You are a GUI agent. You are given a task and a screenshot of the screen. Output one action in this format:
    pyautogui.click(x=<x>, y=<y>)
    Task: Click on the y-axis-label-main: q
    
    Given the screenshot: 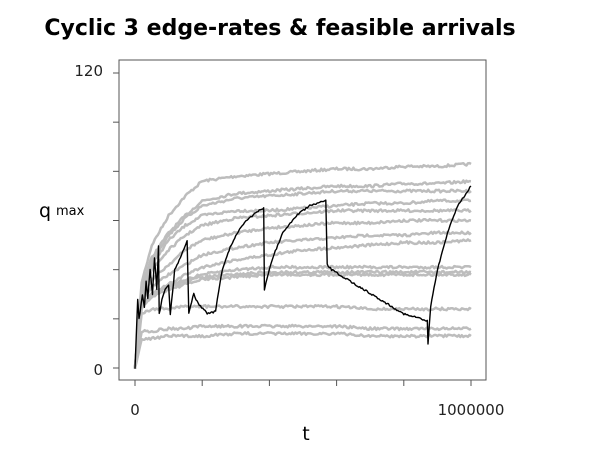 What is the action you would take?
    pyautogui.click(x=45, y=211)
    